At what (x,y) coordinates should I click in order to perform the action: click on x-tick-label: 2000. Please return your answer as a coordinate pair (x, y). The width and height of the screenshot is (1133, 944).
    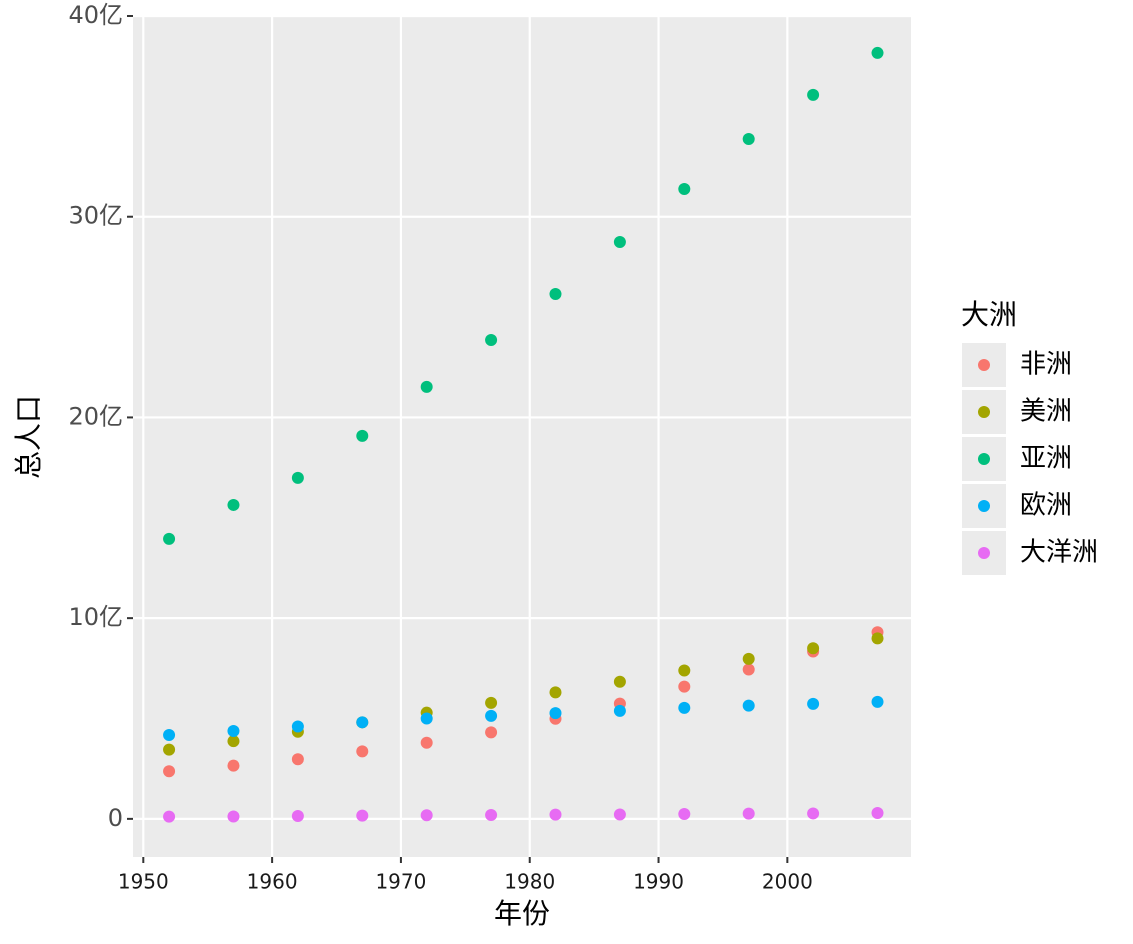
    Looking at the image, I should click on (787, 882).